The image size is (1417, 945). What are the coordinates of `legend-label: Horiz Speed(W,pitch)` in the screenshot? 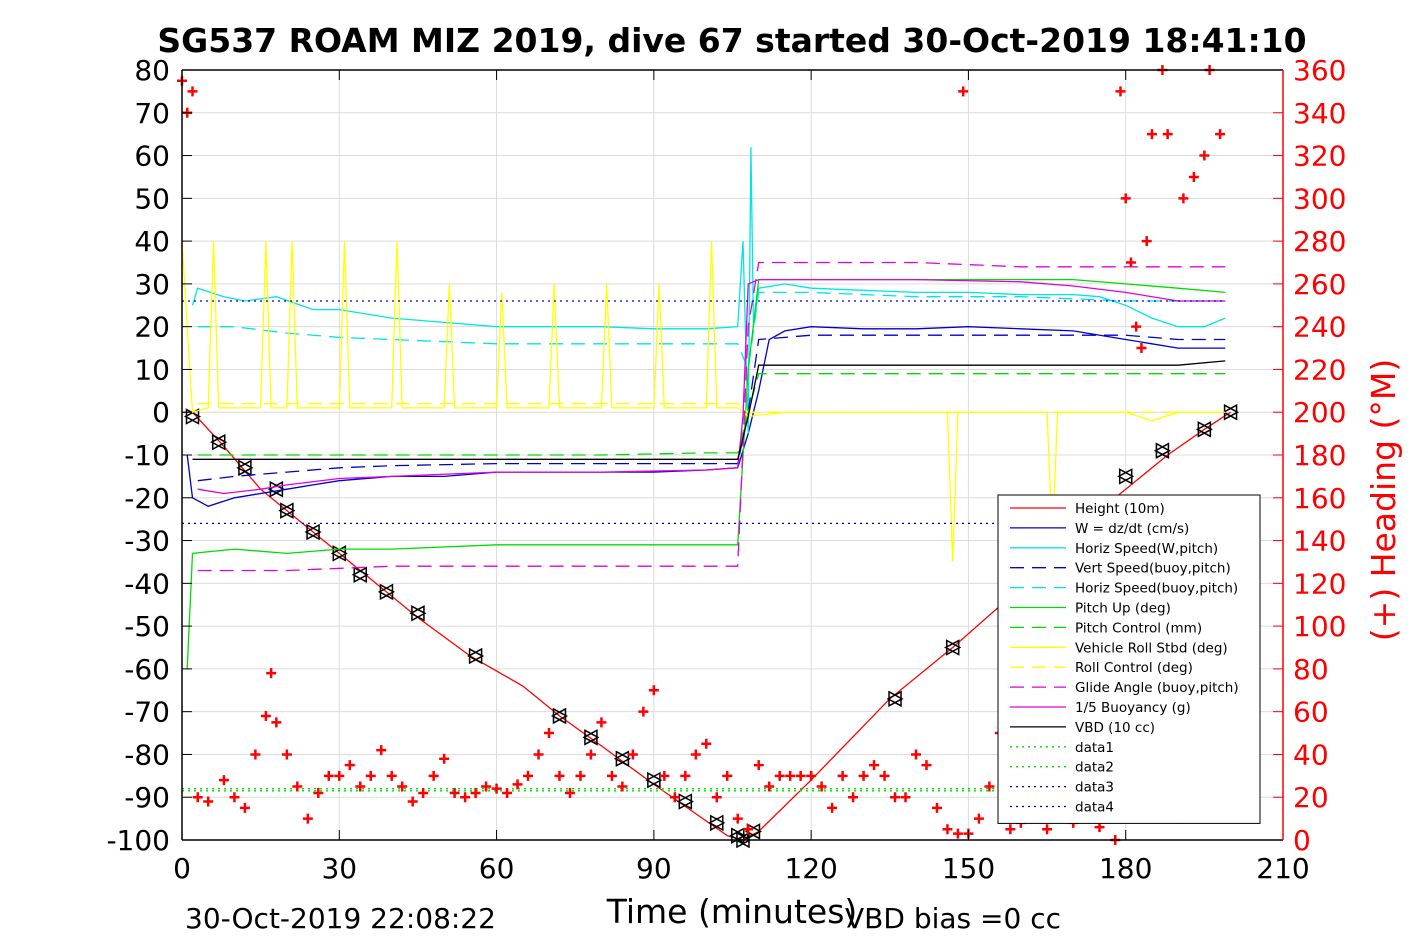 It's located at (1146, 549).